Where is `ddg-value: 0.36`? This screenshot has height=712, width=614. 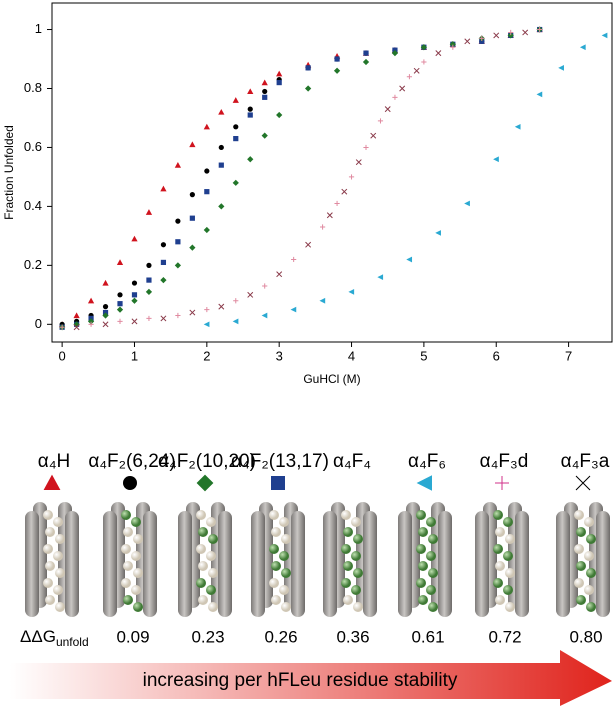 ddg-value: 0.36 is located at coordinates (352, 636).